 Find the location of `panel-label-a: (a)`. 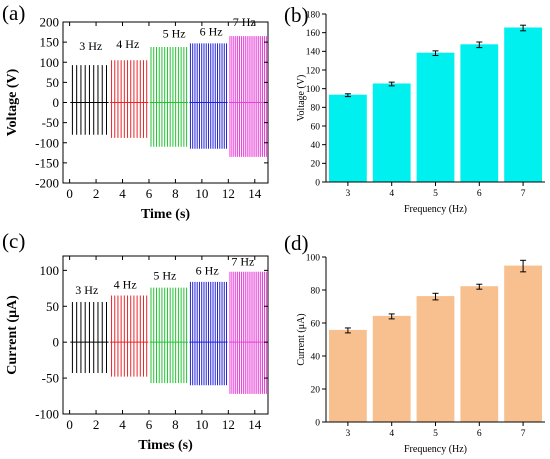

panel-label-a: (a) is located at coordinates (13, 13).